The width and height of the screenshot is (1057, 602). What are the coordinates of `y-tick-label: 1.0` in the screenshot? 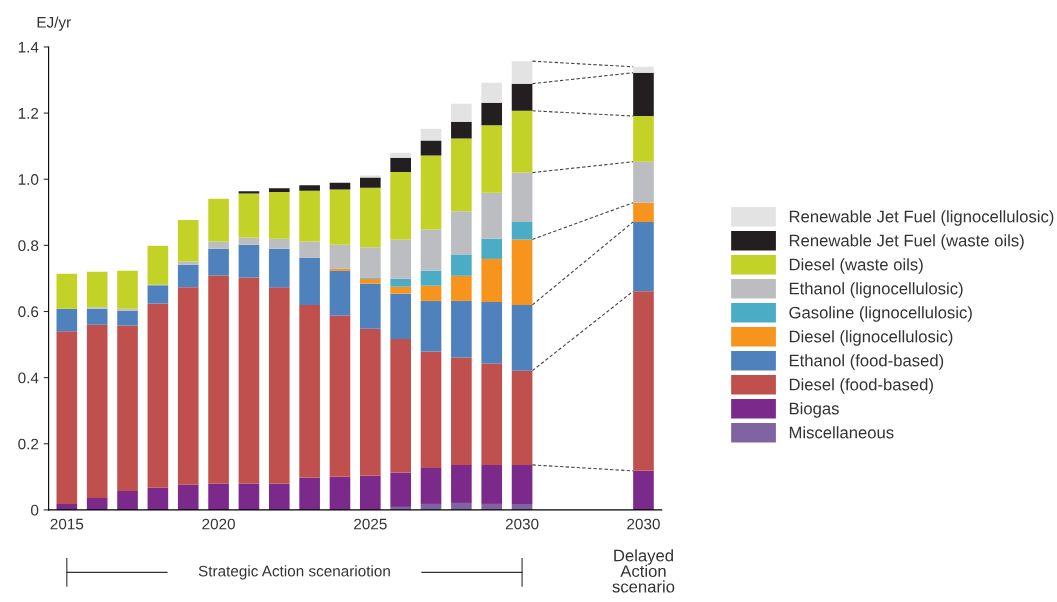 It's located at (28, 179).